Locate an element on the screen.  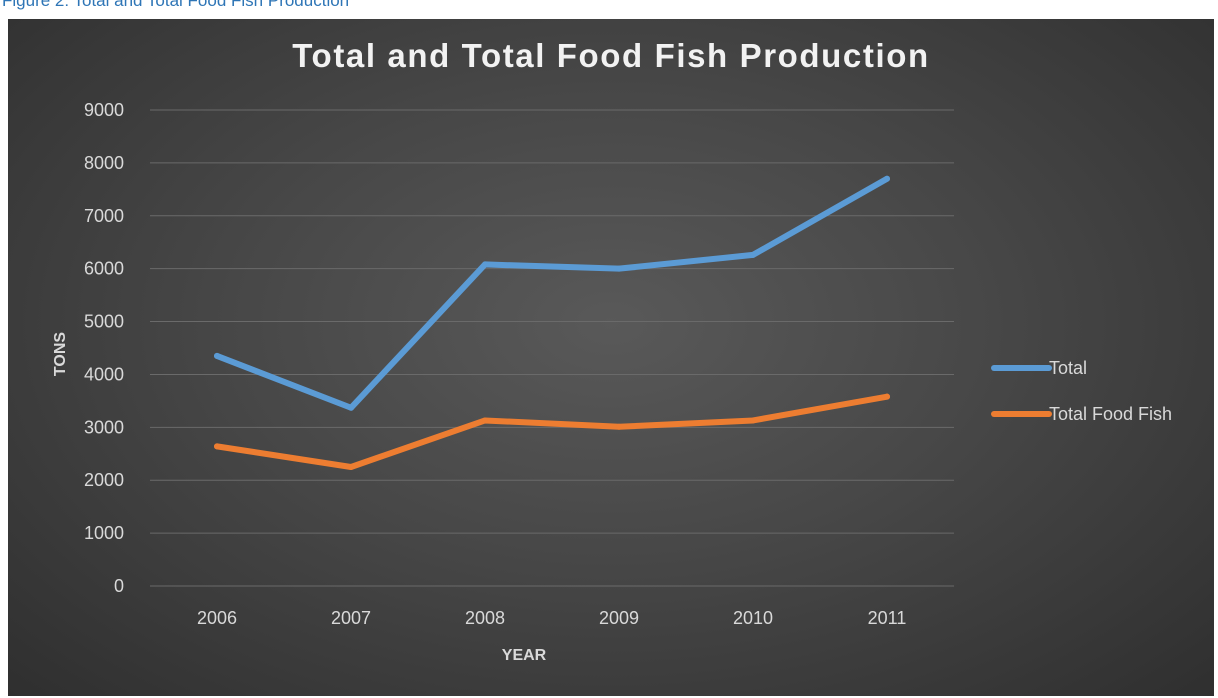
x-axis-ticks: 2006 2007 2008 2009 2010 2011 is located at coordinates (551, 618).